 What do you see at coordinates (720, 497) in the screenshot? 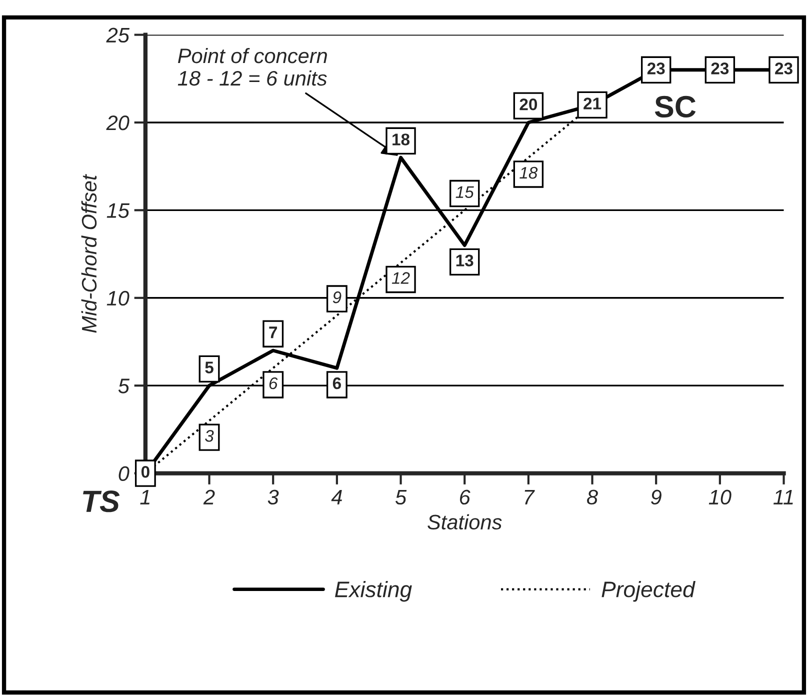
I see `x-tick-label: 10` at bounding box center [720, 497].